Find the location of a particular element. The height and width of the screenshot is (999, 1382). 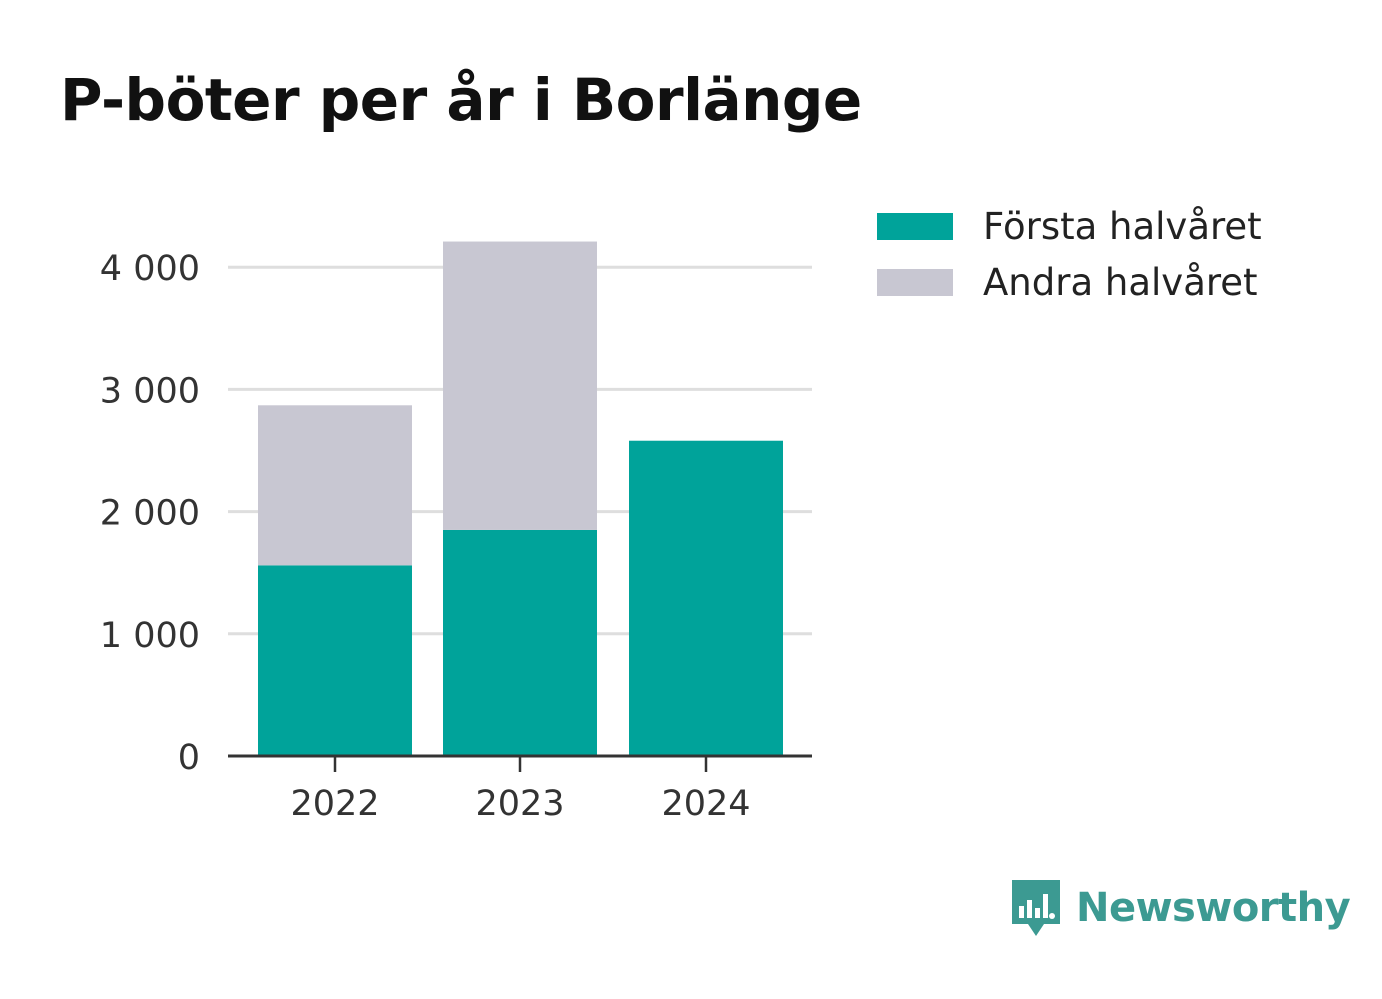

brand-logo: Newsworthy is located at coordinates (1180, 908).